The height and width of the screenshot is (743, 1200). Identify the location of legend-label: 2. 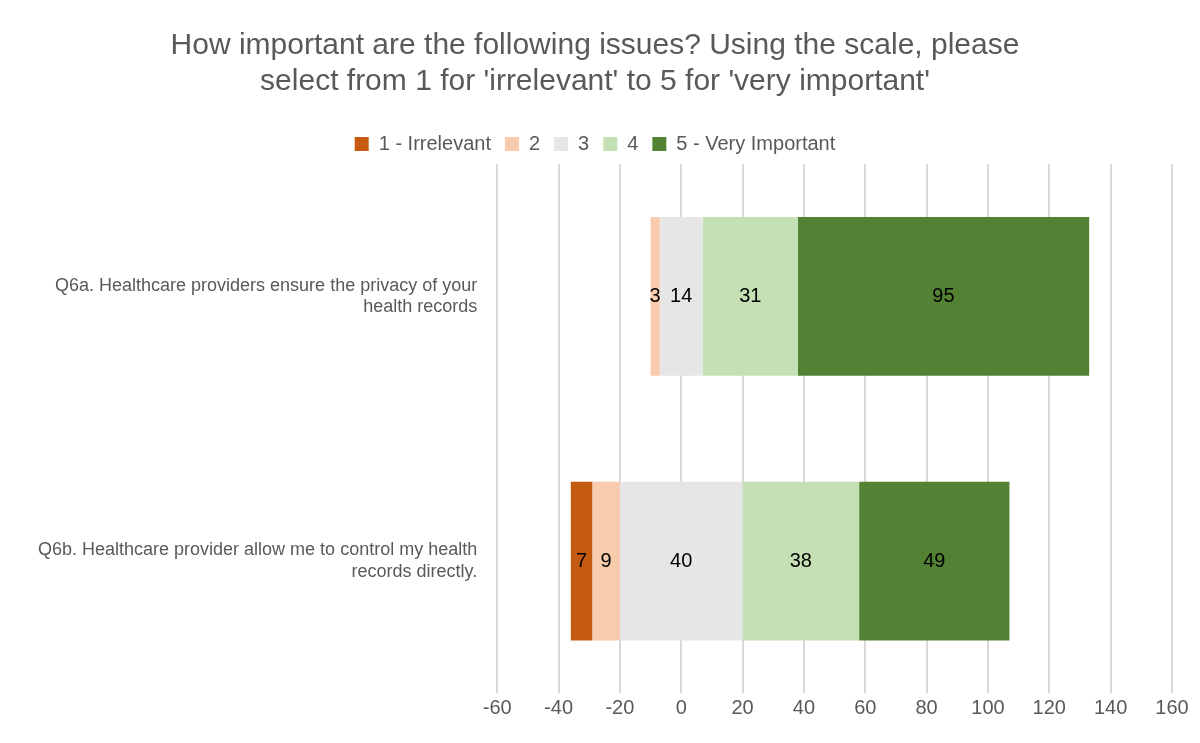
(534, 142).